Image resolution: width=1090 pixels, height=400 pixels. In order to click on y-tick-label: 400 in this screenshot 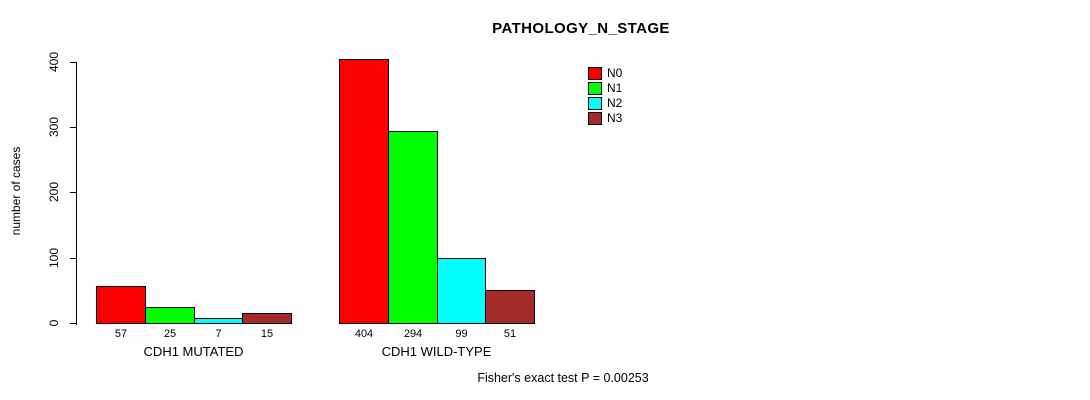, I will do `click(54, 62)`.